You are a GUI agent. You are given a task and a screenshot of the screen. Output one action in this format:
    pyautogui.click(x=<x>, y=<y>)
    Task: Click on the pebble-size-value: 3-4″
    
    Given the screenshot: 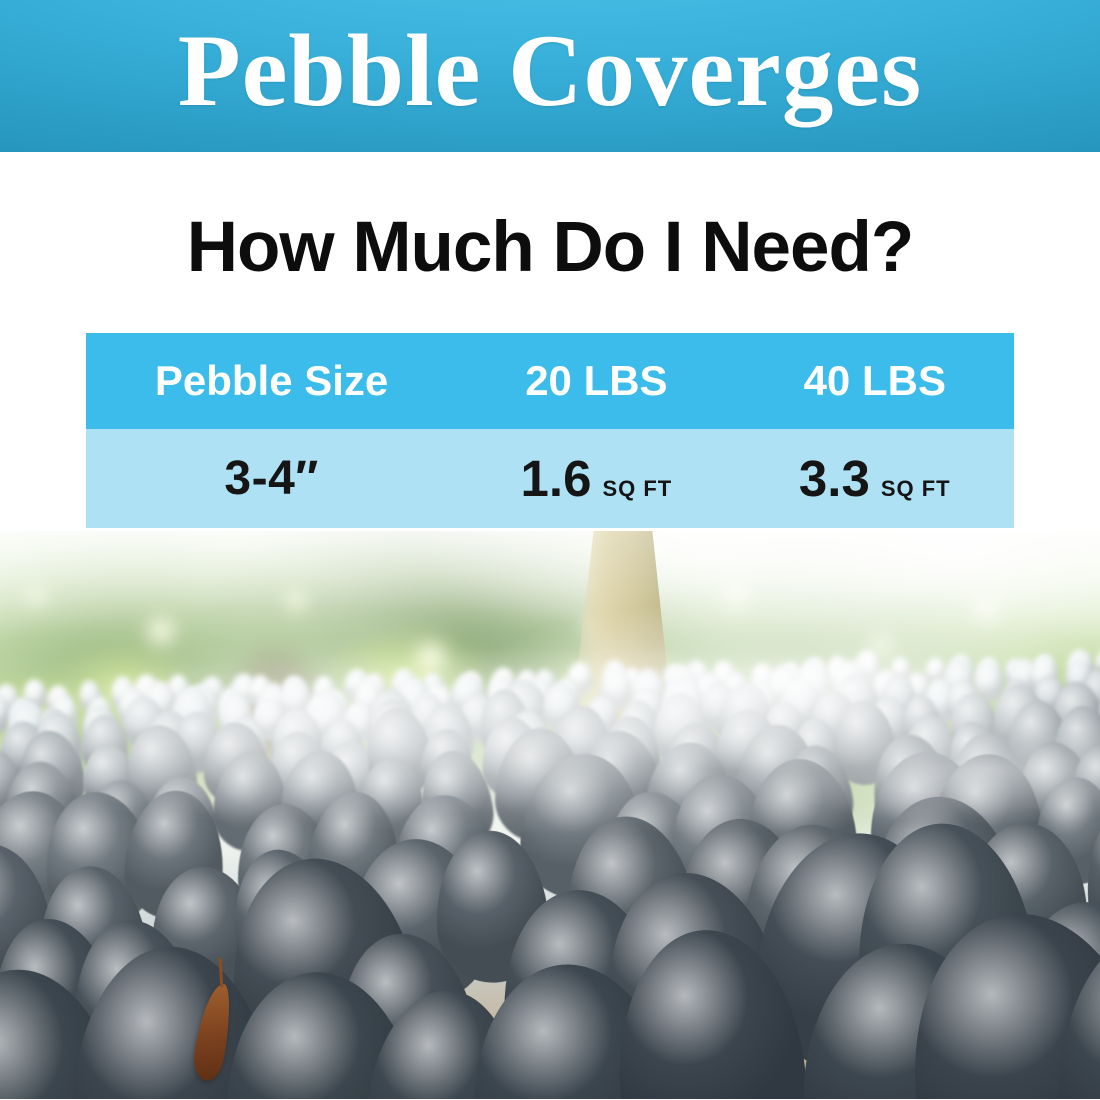 What is the action you would take?
    pyautogui.click(x=271, y=478)
    